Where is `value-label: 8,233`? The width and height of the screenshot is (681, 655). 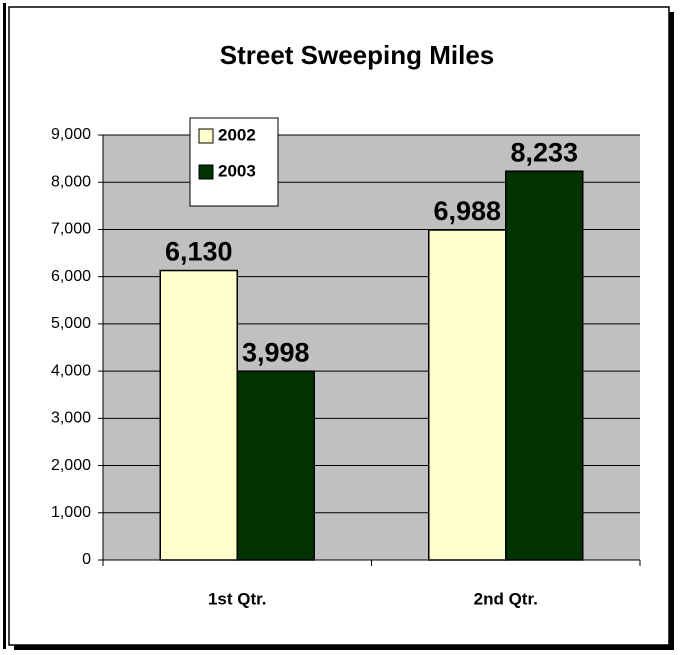
value-label: 8,233 is located at coordinates (544, 152).